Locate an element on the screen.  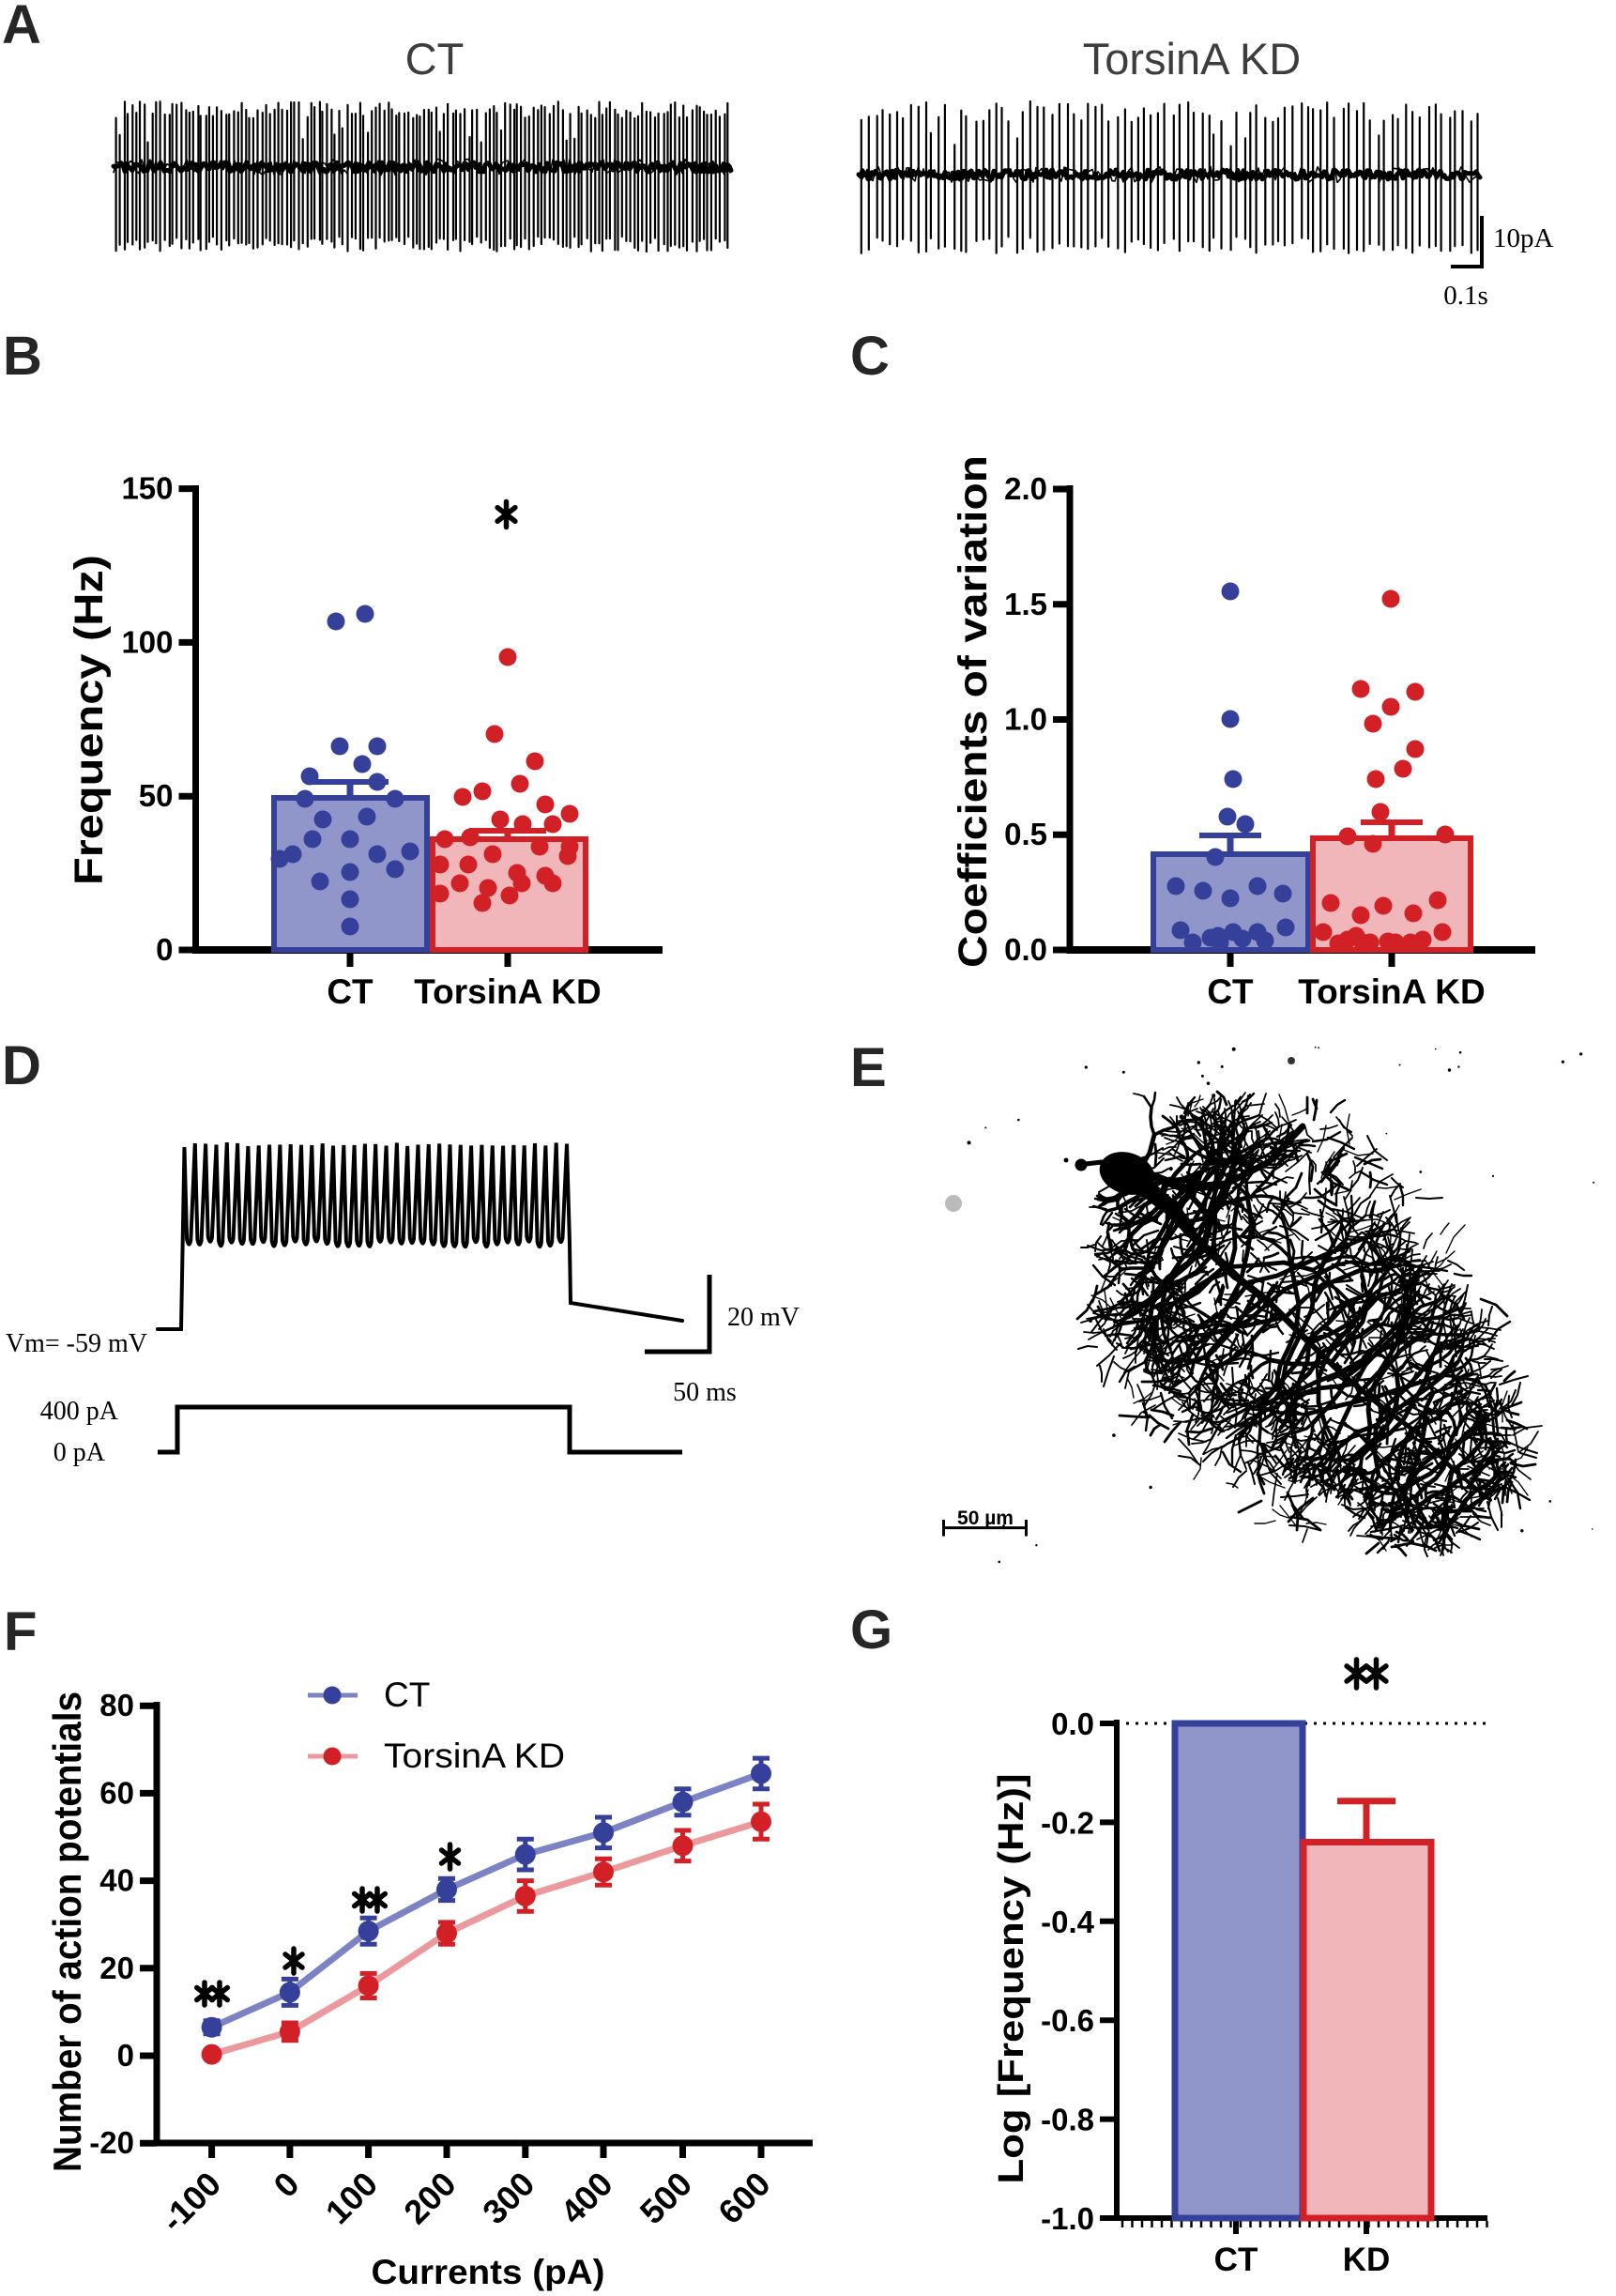
svg-text: 2.0 is located at coordinates (1025, 488).